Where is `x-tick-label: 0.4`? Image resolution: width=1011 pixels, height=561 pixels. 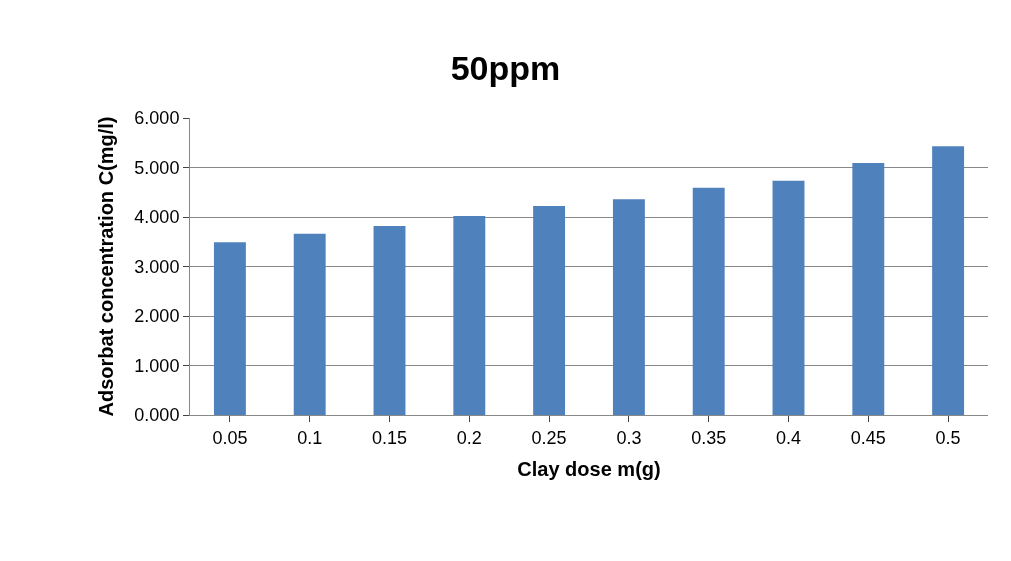 x-tick-label: 0.4 is located at coordinates (788, 437).